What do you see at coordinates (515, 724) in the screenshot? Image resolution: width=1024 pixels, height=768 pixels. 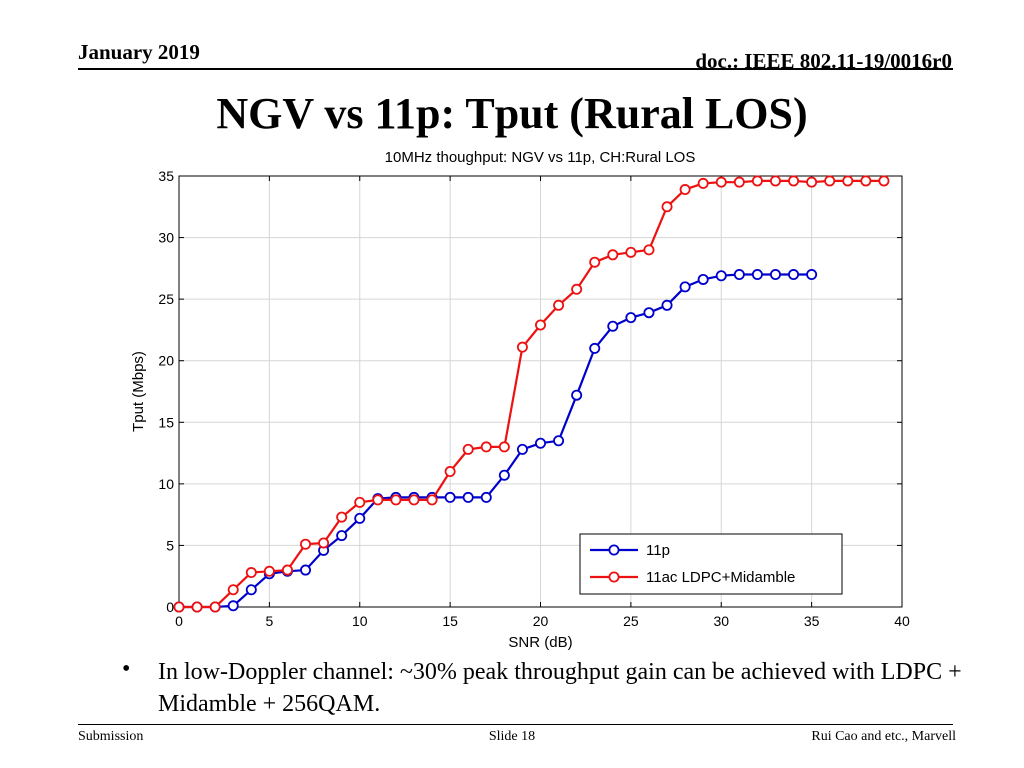 I see `footer-divider` at bounding box center [515, 724].